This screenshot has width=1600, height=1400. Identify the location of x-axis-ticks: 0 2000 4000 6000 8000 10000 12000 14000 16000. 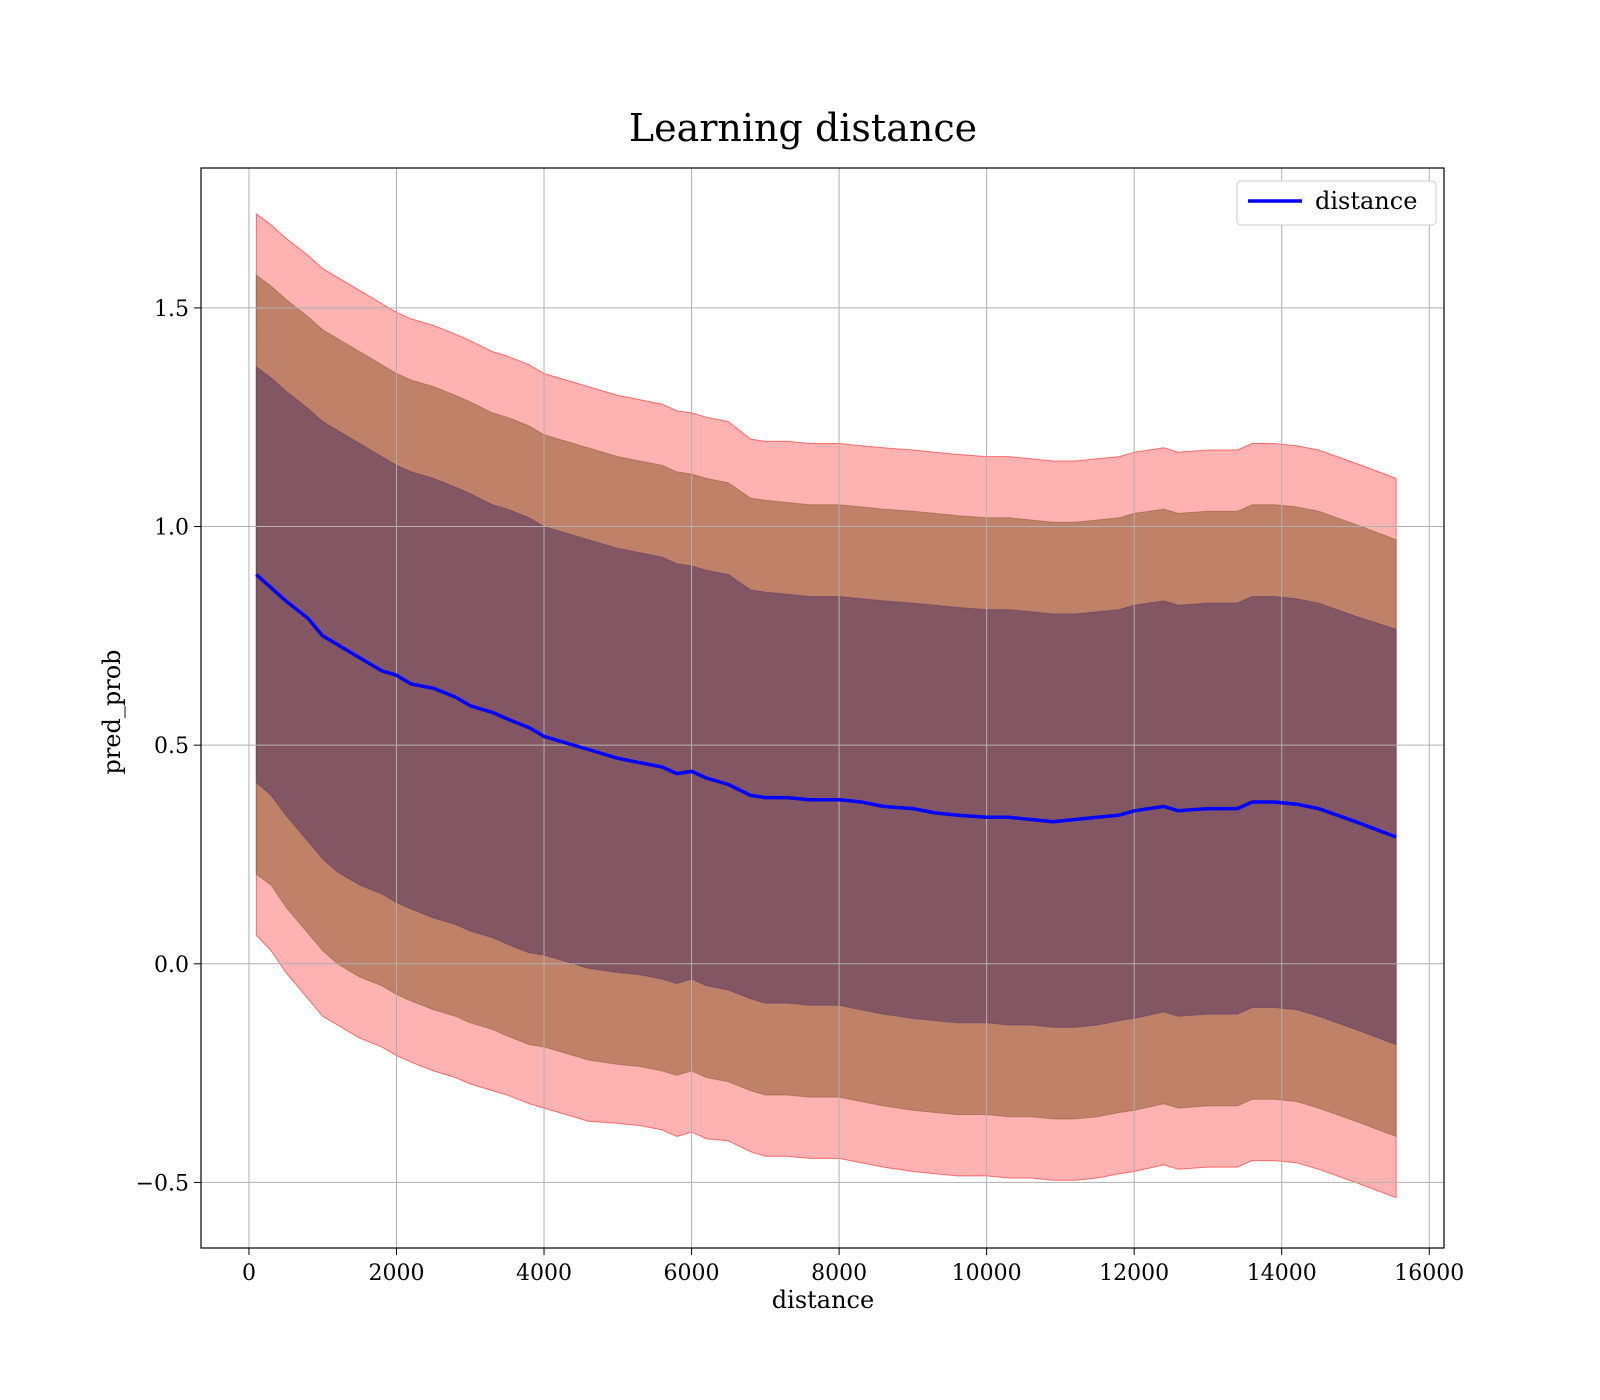
(853, 1267).